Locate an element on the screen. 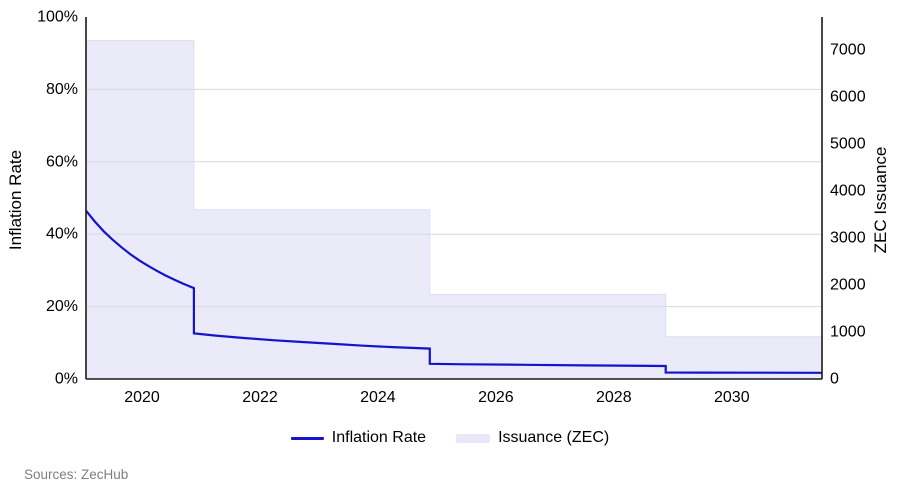 This screenshot has height=500, width=900. right-tick-label: 1000 is located at coordinates (848, 332).